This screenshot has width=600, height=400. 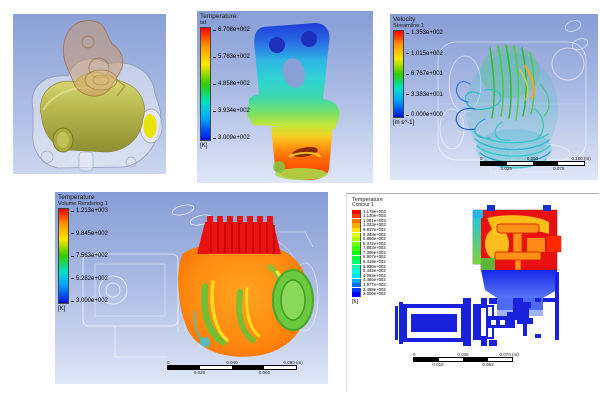 What do you see at coordinates (374, 285) in the screenshot?
I see `legend-value: 3.977e+002` at bounding box center [374, 285].